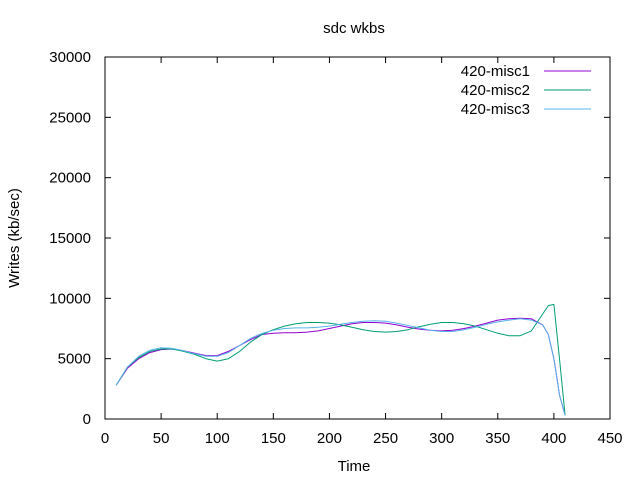 Image resolution: width=640 pixels, height=480 pixels. I want to click on x-tick-label: 150, so click(273, 438).